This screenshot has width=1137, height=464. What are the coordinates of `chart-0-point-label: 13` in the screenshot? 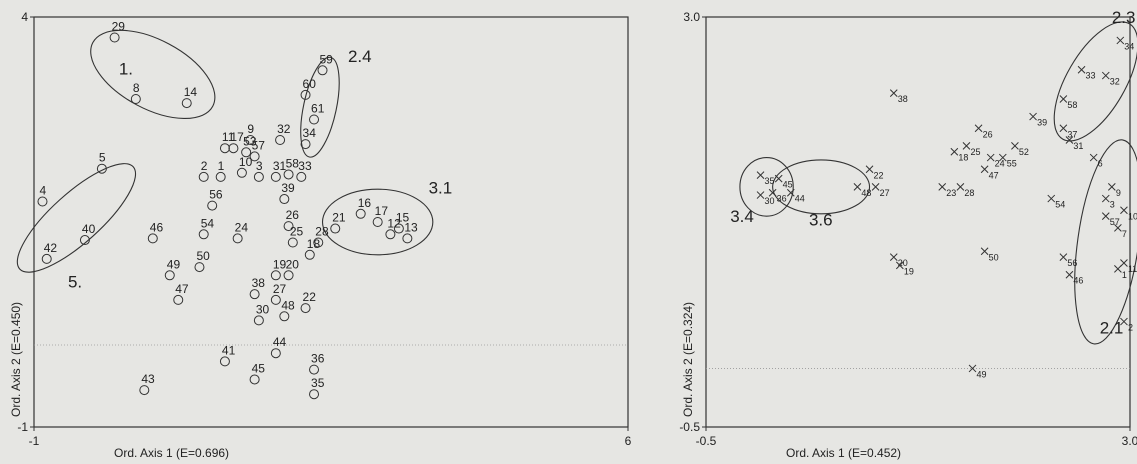 It's located at (411, 227).